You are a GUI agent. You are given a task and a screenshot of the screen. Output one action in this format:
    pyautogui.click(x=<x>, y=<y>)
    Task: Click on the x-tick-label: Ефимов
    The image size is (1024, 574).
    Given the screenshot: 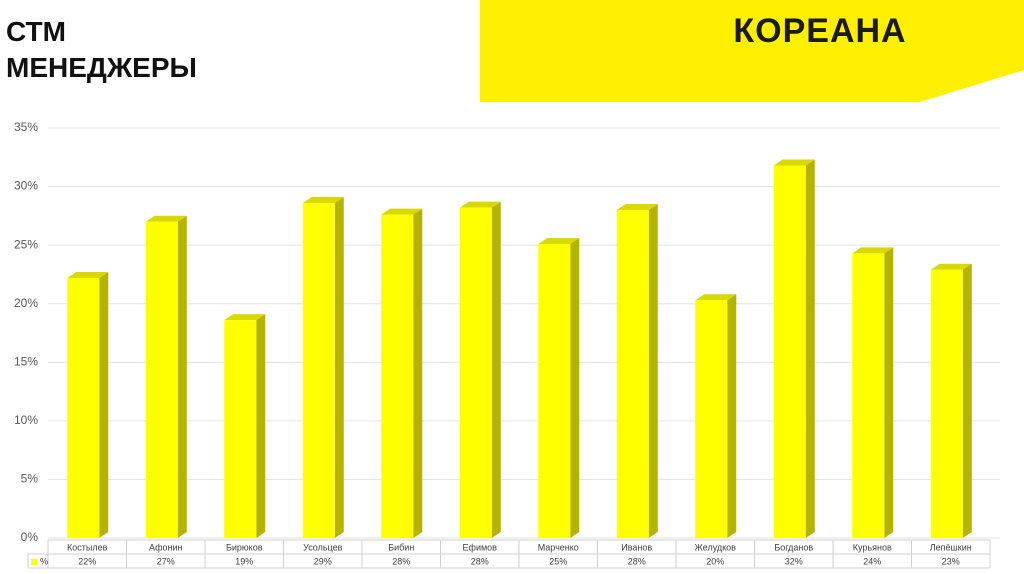 What is the action you would take?
    pyautogui.click(x=480, y=547)
    